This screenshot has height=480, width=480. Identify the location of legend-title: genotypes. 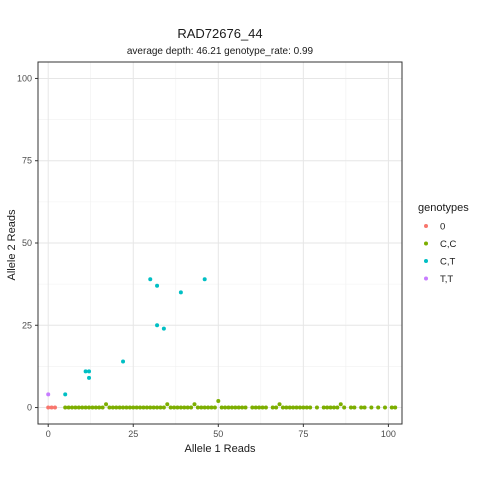
(443, 208).